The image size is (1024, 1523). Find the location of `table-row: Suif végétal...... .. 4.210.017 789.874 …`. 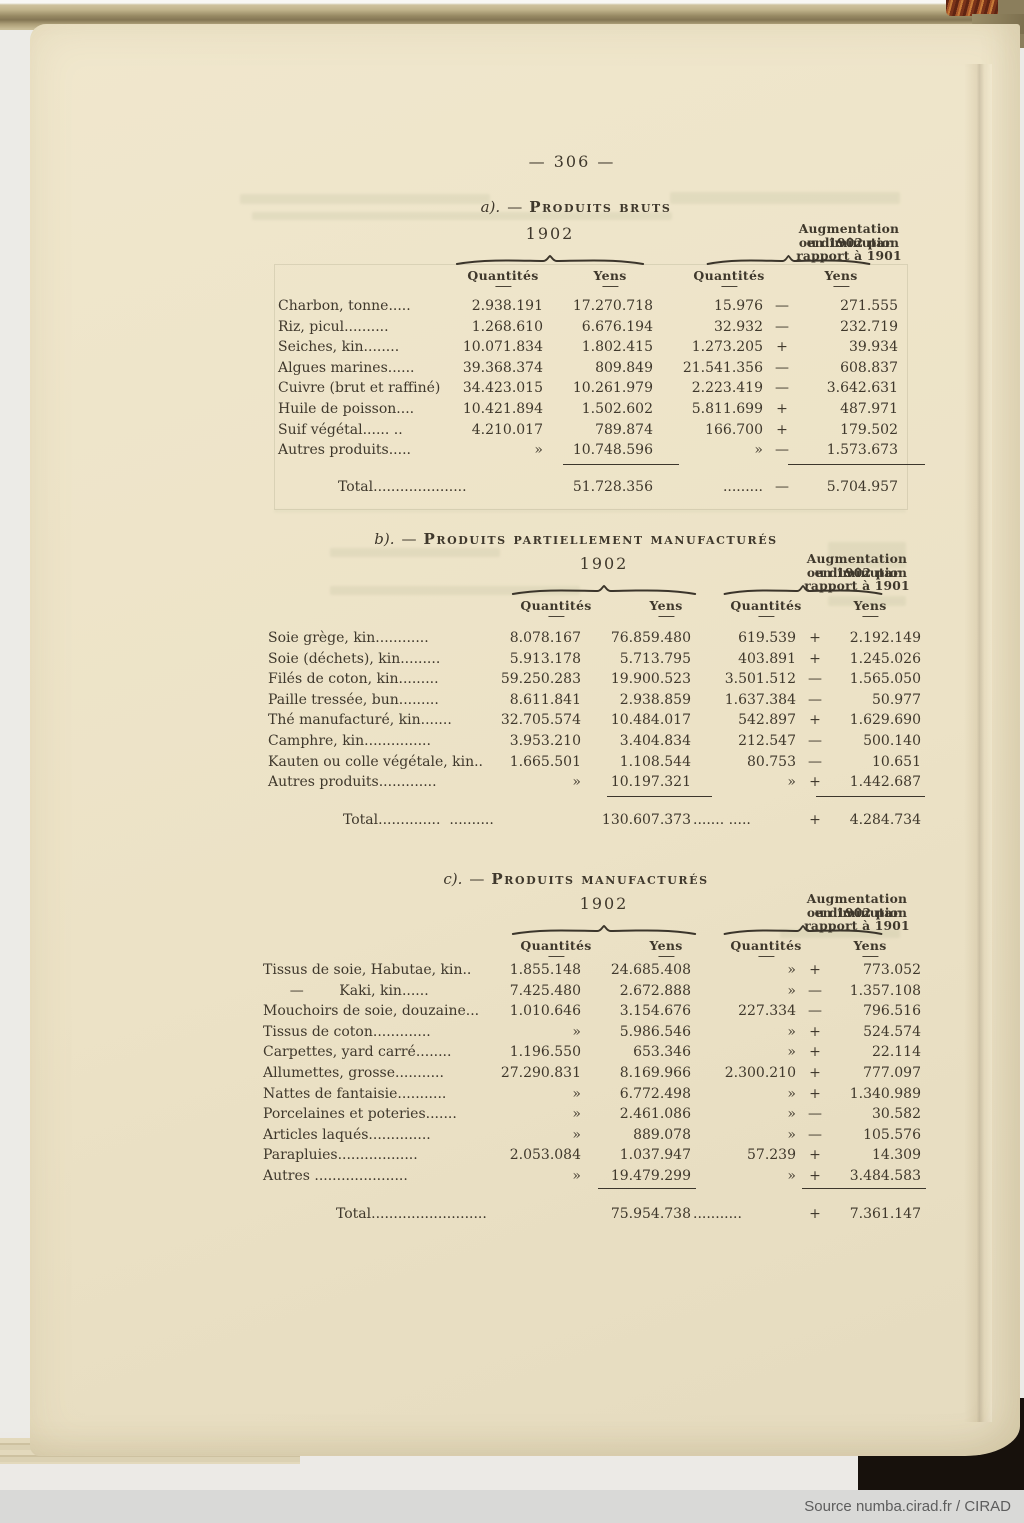

table-row: Suif végétal...... .. 4.210.017 789.874 … is located at coordinates (591, 430).